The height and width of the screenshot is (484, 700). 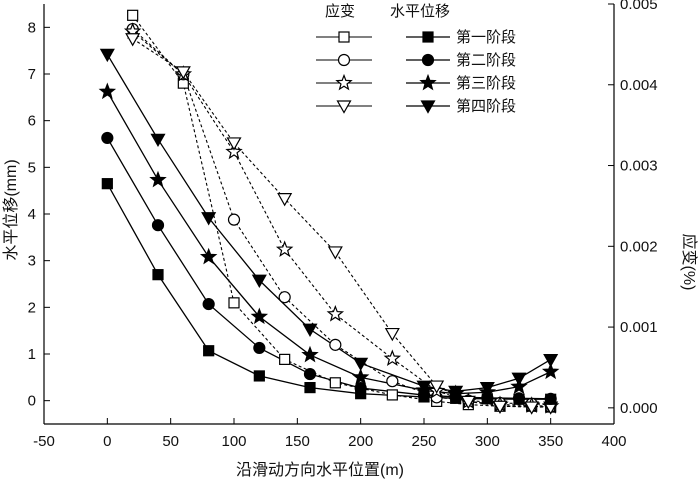 What do you see at coordinates (689, 262) in the screenshot?
I see `y2-axis-title: 应变(%)` at bounding box center [689, 262].